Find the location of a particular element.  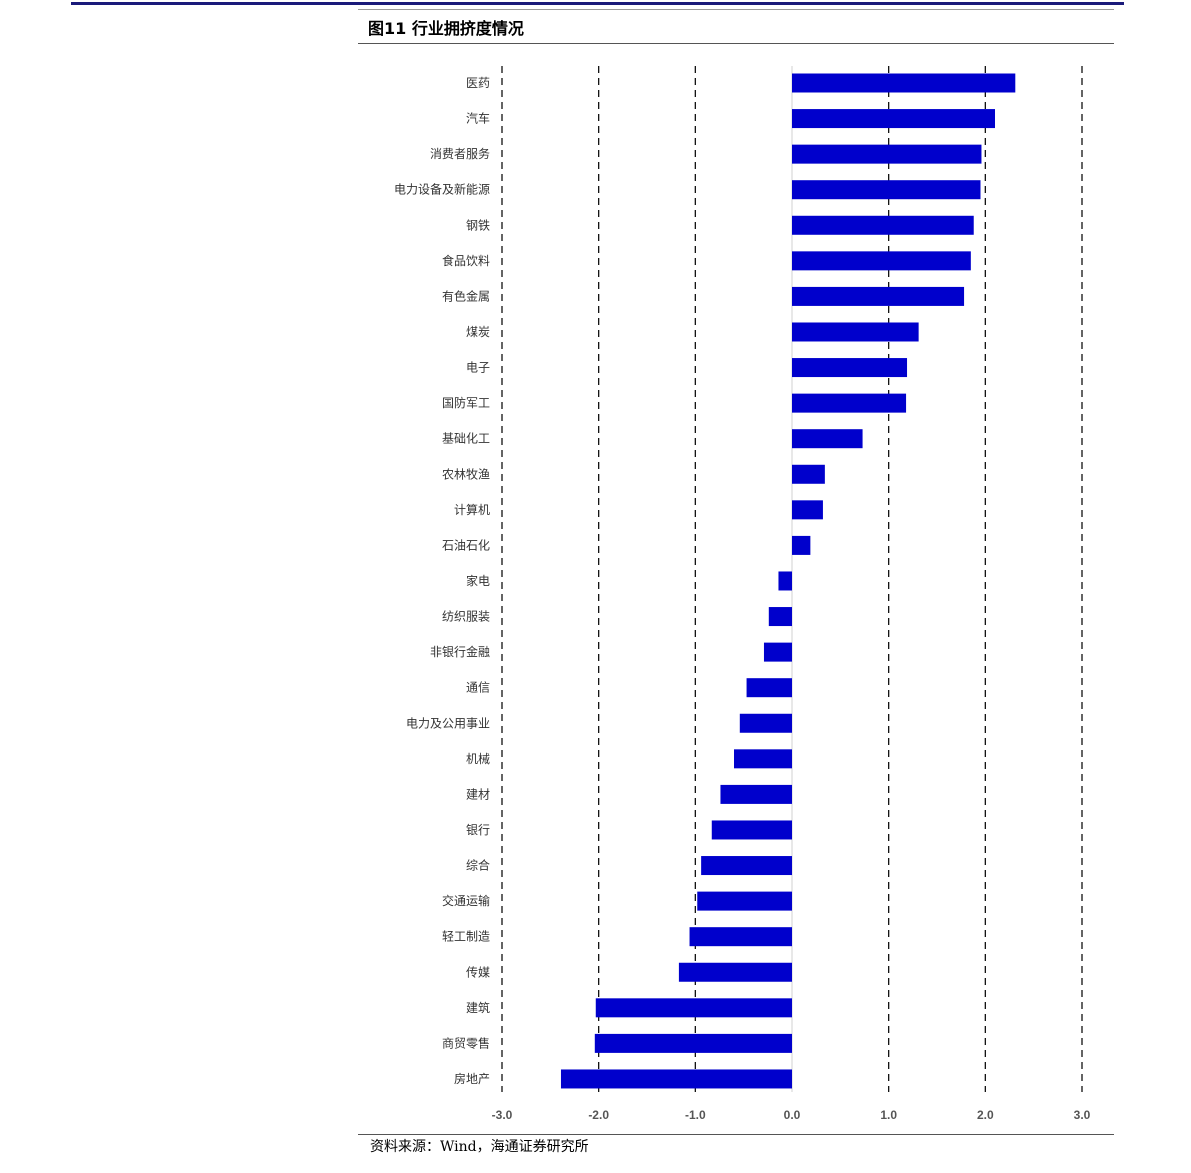

bar-机械 is located at coordinates (763, 759).